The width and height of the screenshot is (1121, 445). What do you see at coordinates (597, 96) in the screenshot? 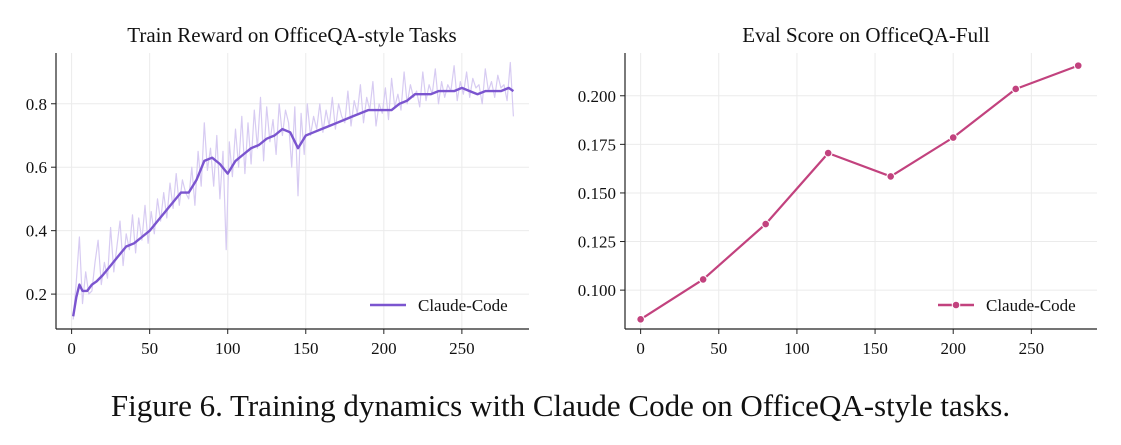
I see `y-tick-label: 0.200` at bounding box center [597, 96].